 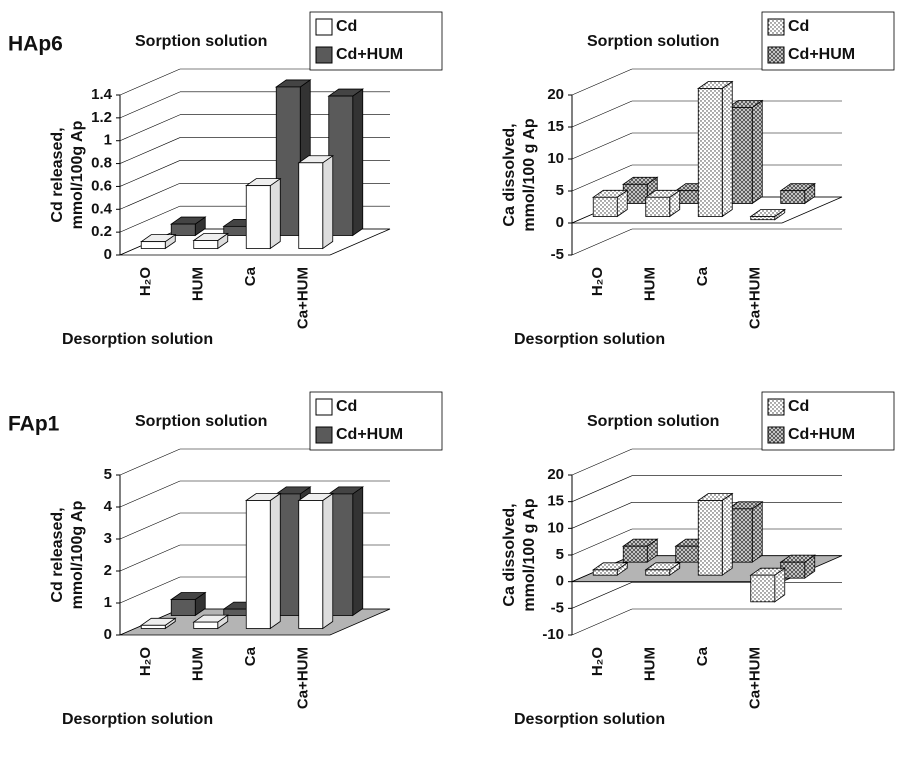 I want to click on y-tick-label: 0.6, so click(x=101, y=185).